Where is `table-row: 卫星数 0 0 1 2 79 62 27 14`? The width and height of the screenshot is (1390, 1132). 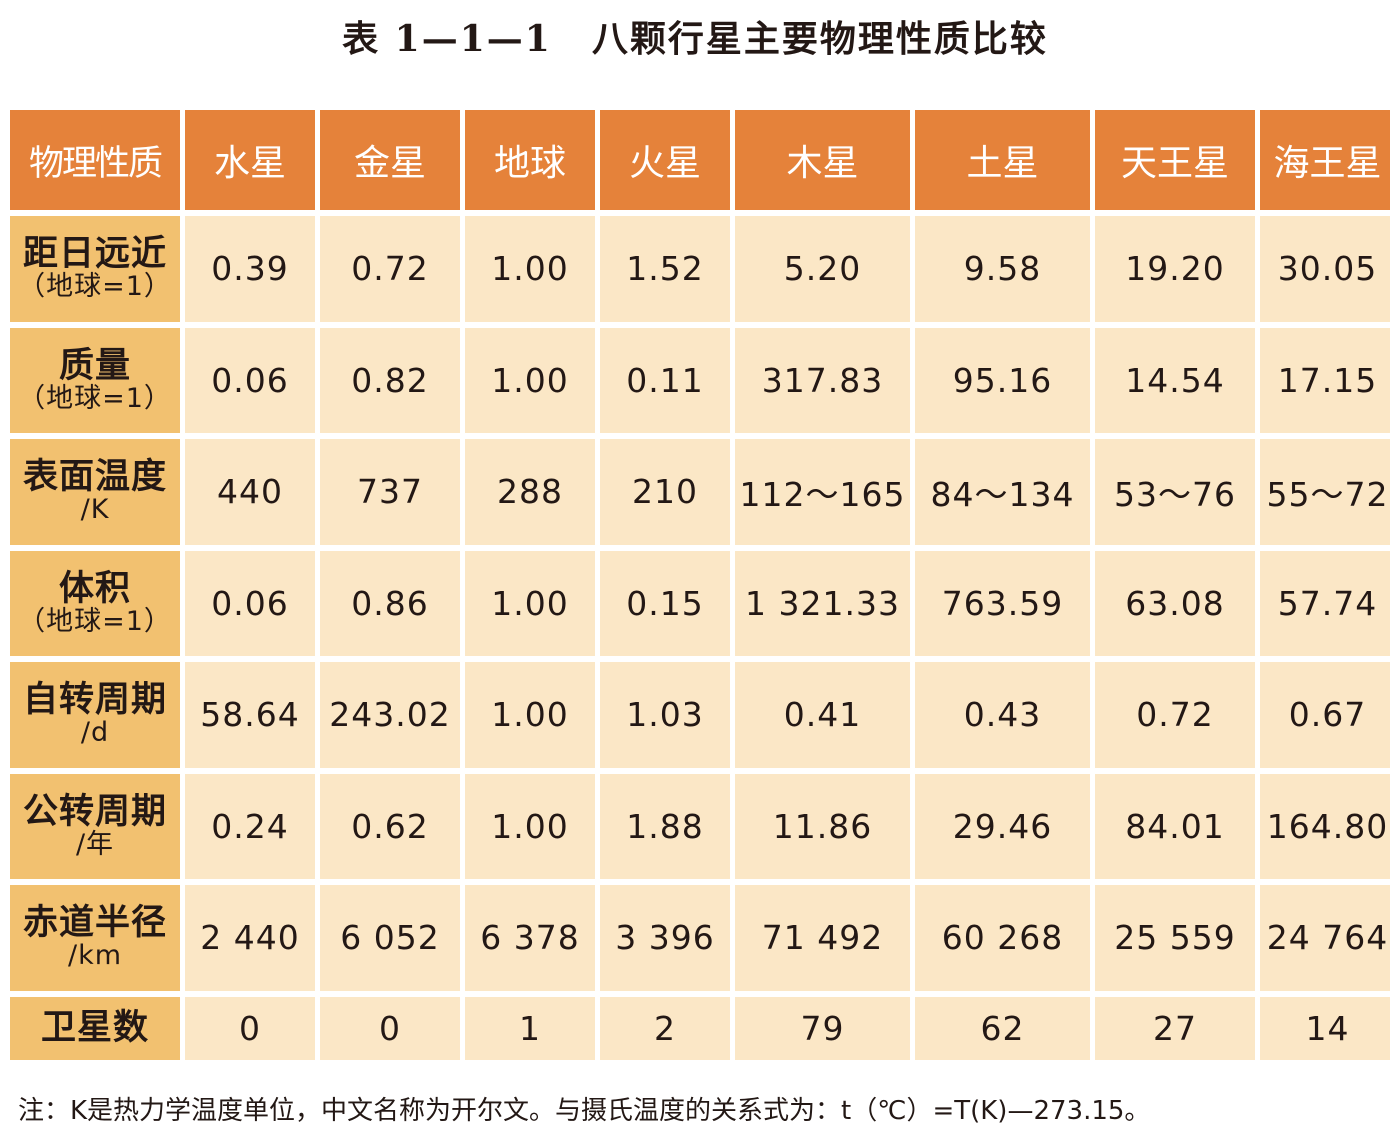 table-row: 卫星数 0 0 1 2 79 62 27 14 is located at coordinates (700, 1028).